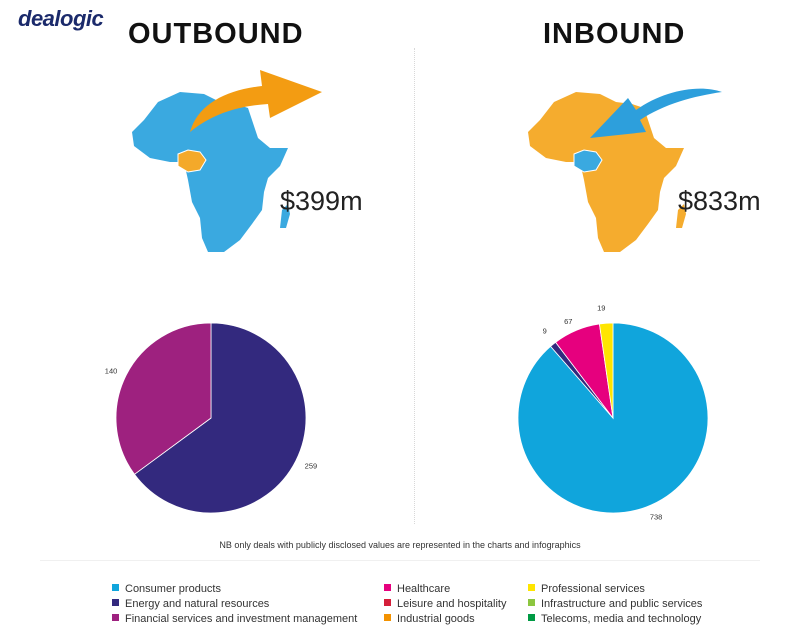  Describe the element at coordinates (61, 18) in the screenshot. I see `dealogic-logo: dealogic` at that location.